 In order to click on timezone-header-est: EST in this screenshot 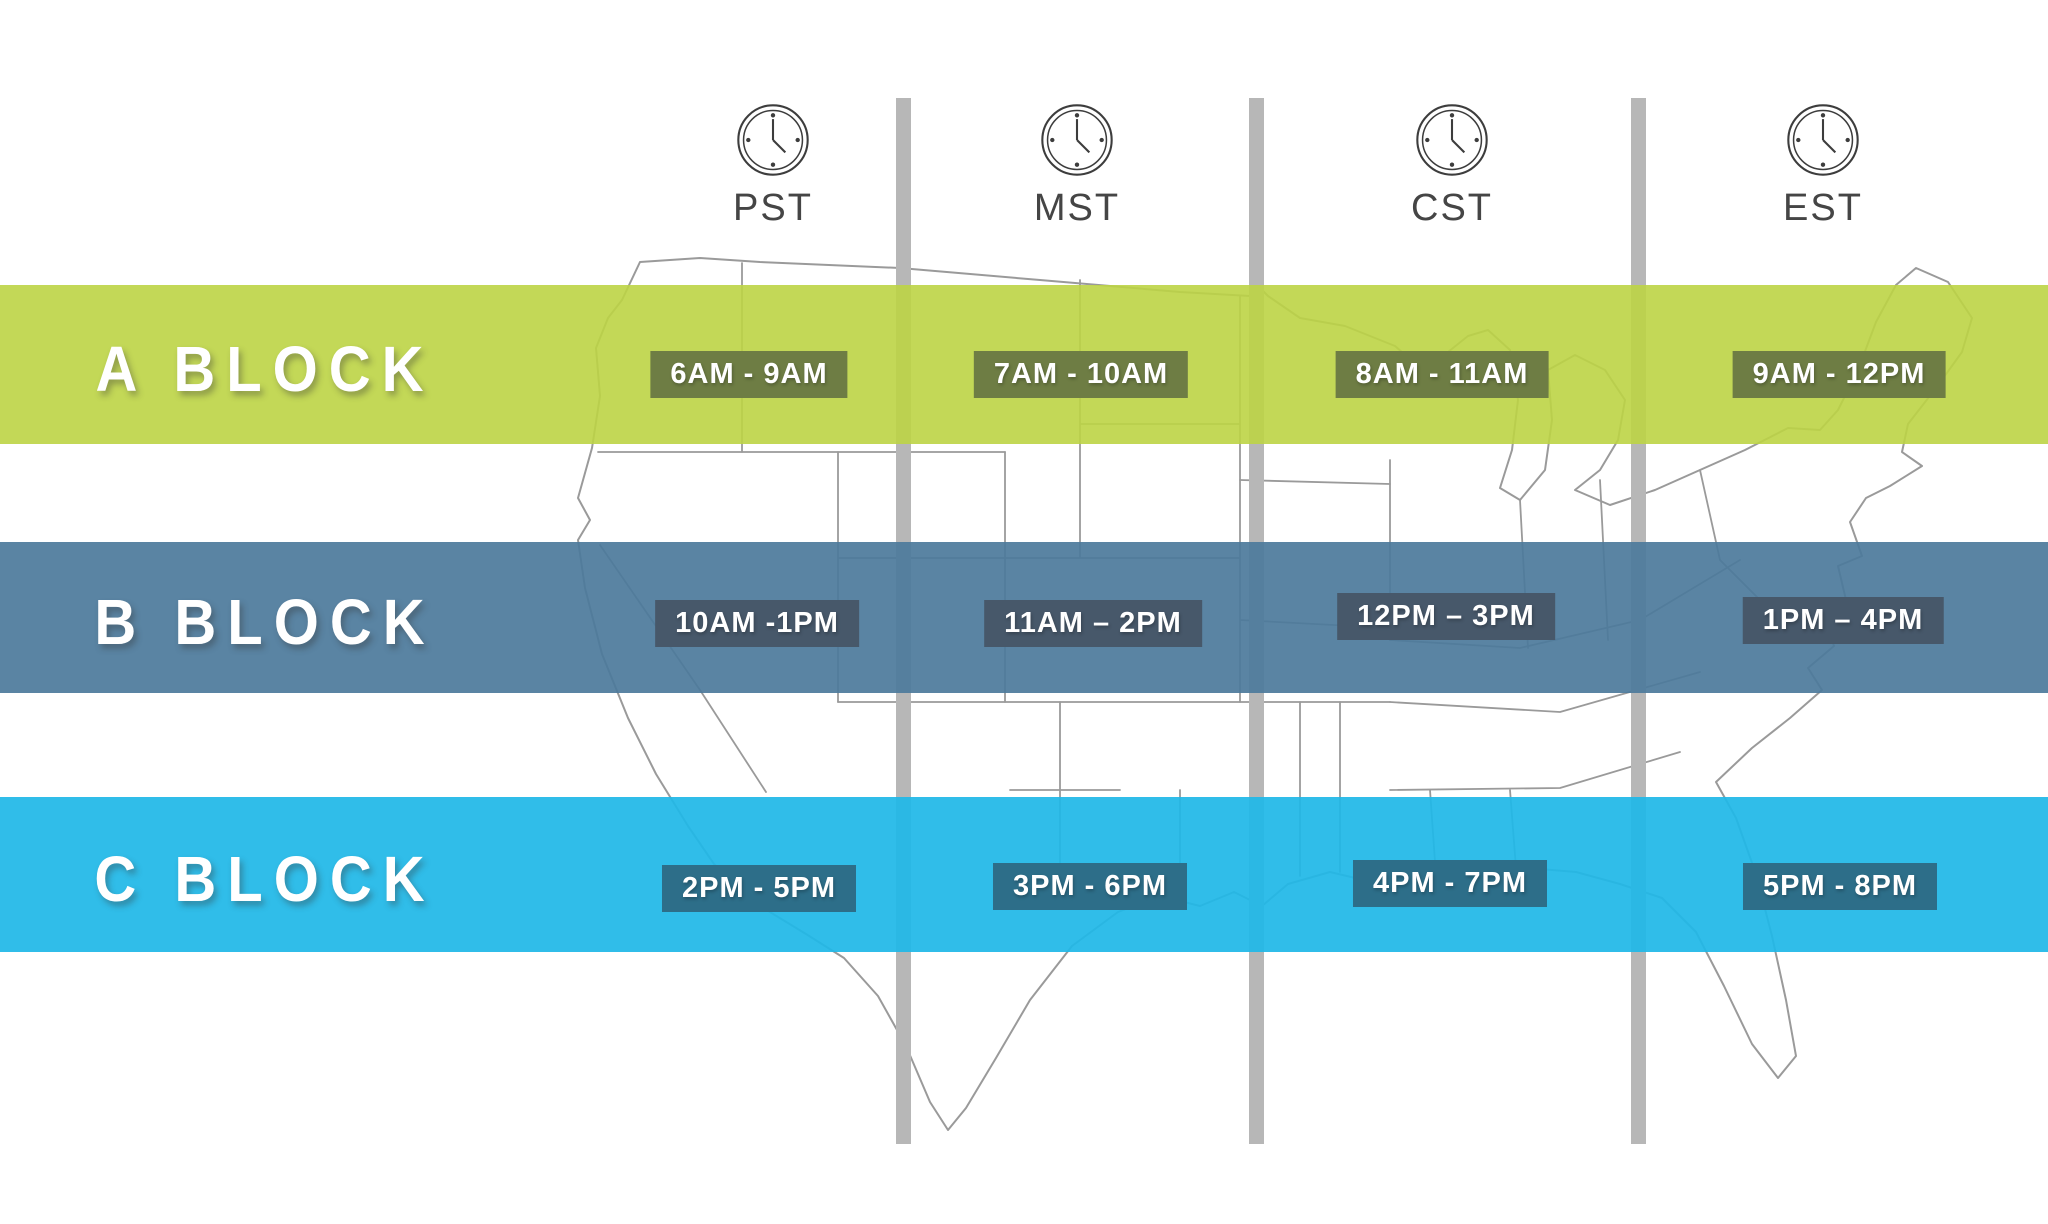, I will do `click(1823, 166)`.